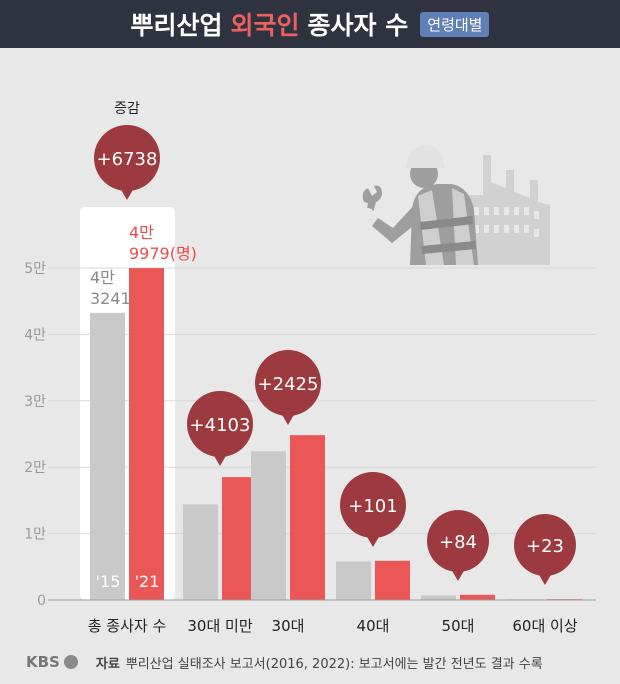 The width and height of the screenshot is (620, 684). Describe the element at coordinates (265, 25) in the screenshot. I see `title-highlight: 외국인` at that location.